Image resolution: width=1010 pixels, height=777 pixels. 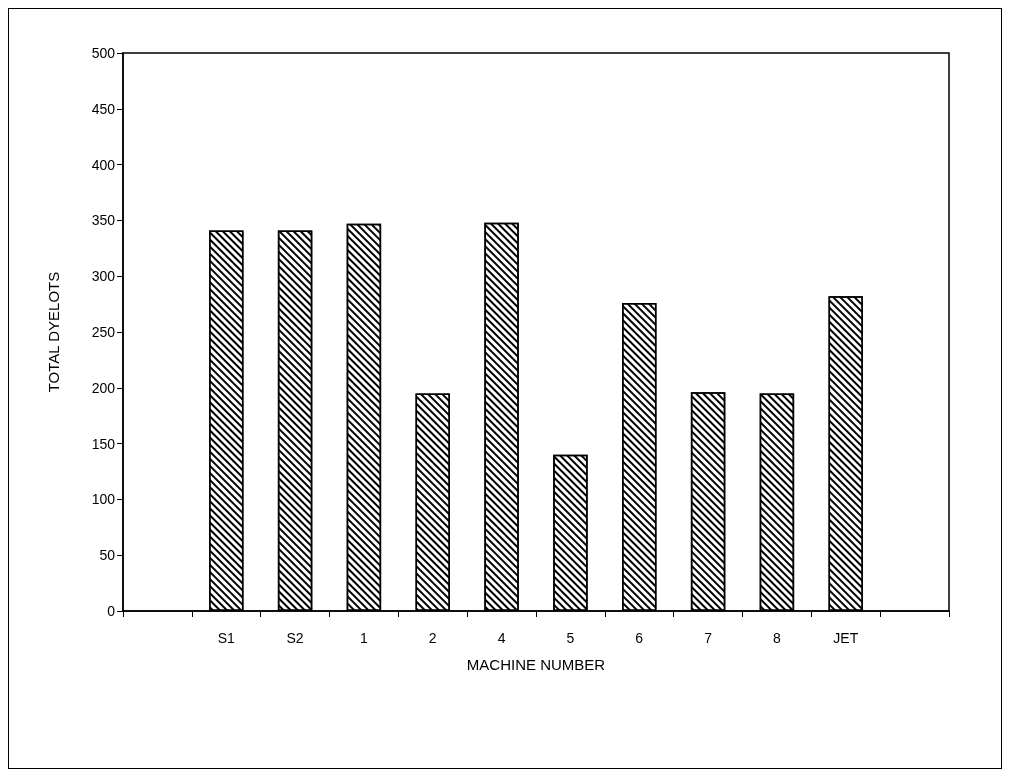 I want to click on y-tick-label: 250, so click(x=103, y=332).